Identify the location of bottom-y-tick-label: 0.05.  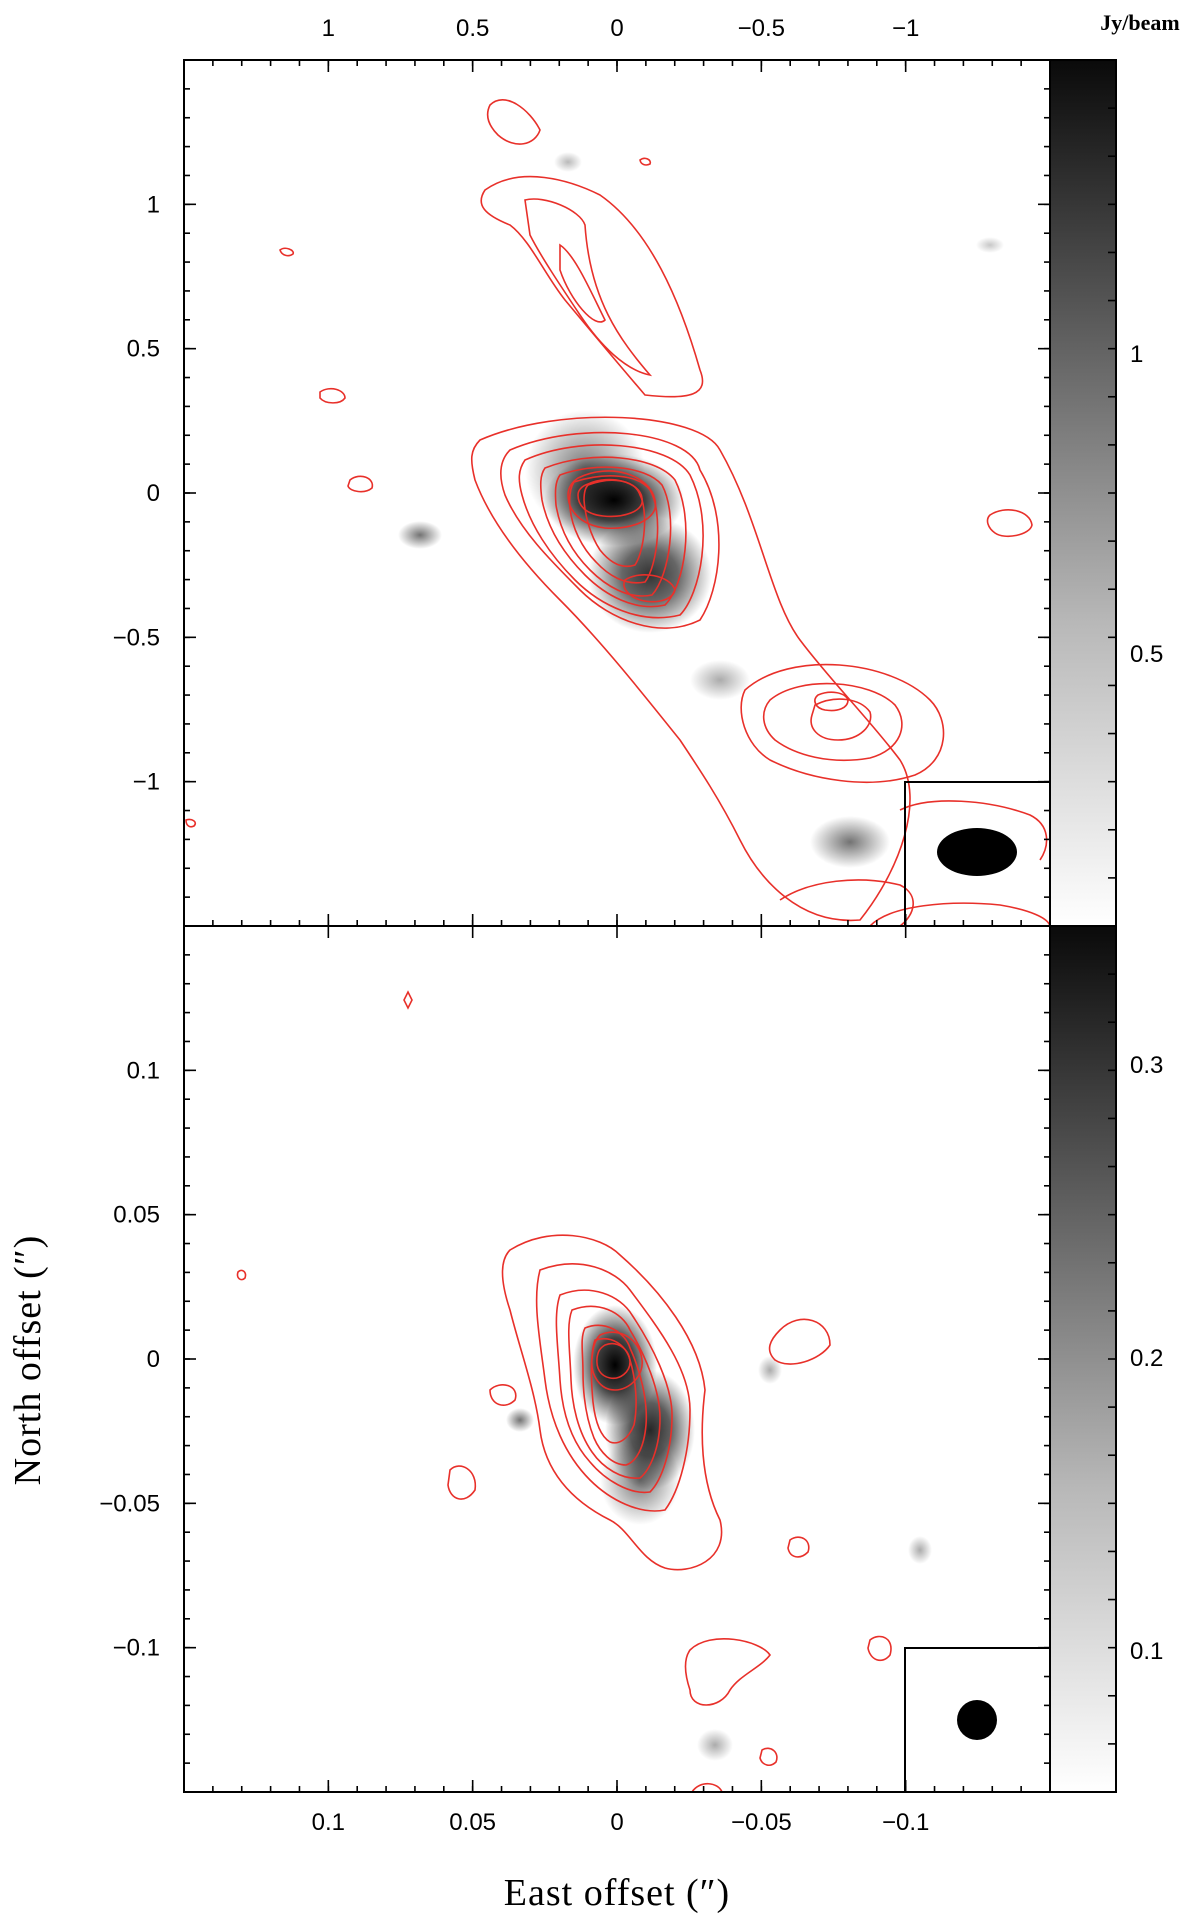
(136, 1215).